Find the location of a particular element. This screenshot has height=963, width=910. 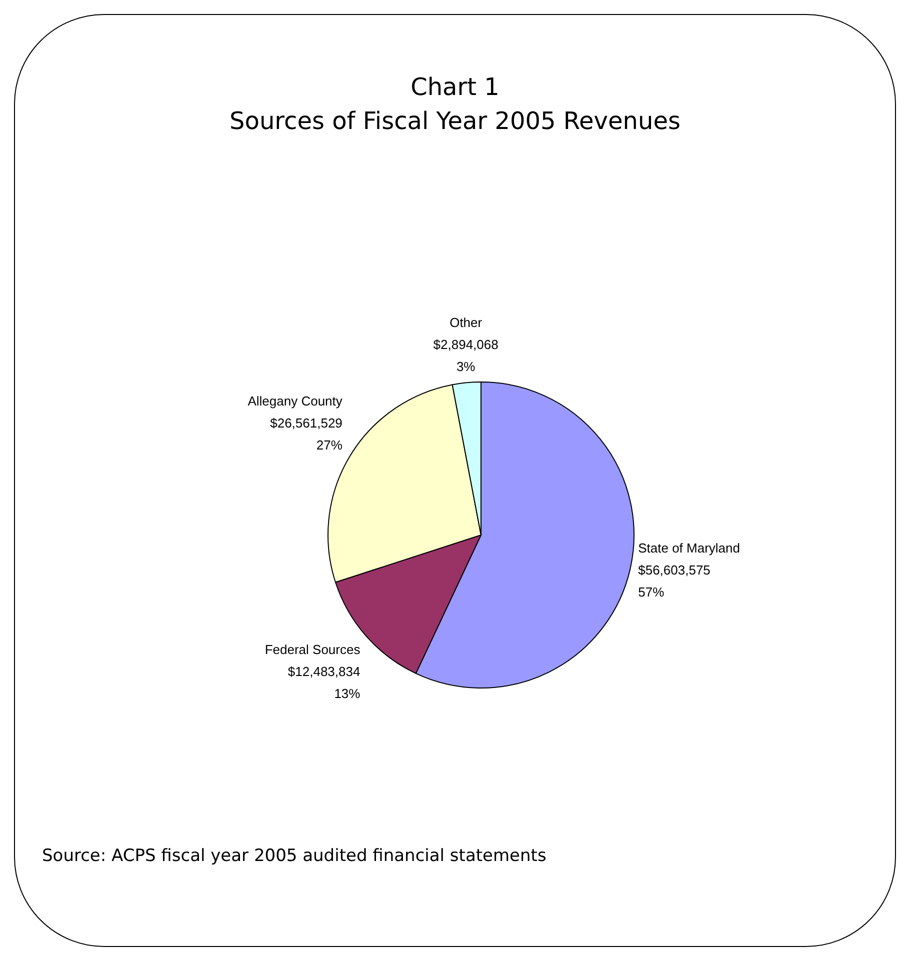

chart-title: Chart 1 Sources of Fiscal Year 2005 Revenues is located at coordinates (455, 104).